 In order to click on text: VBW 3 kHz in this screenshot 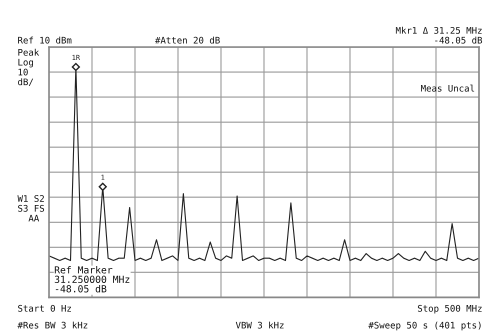, I will do `click(260, 325)`.